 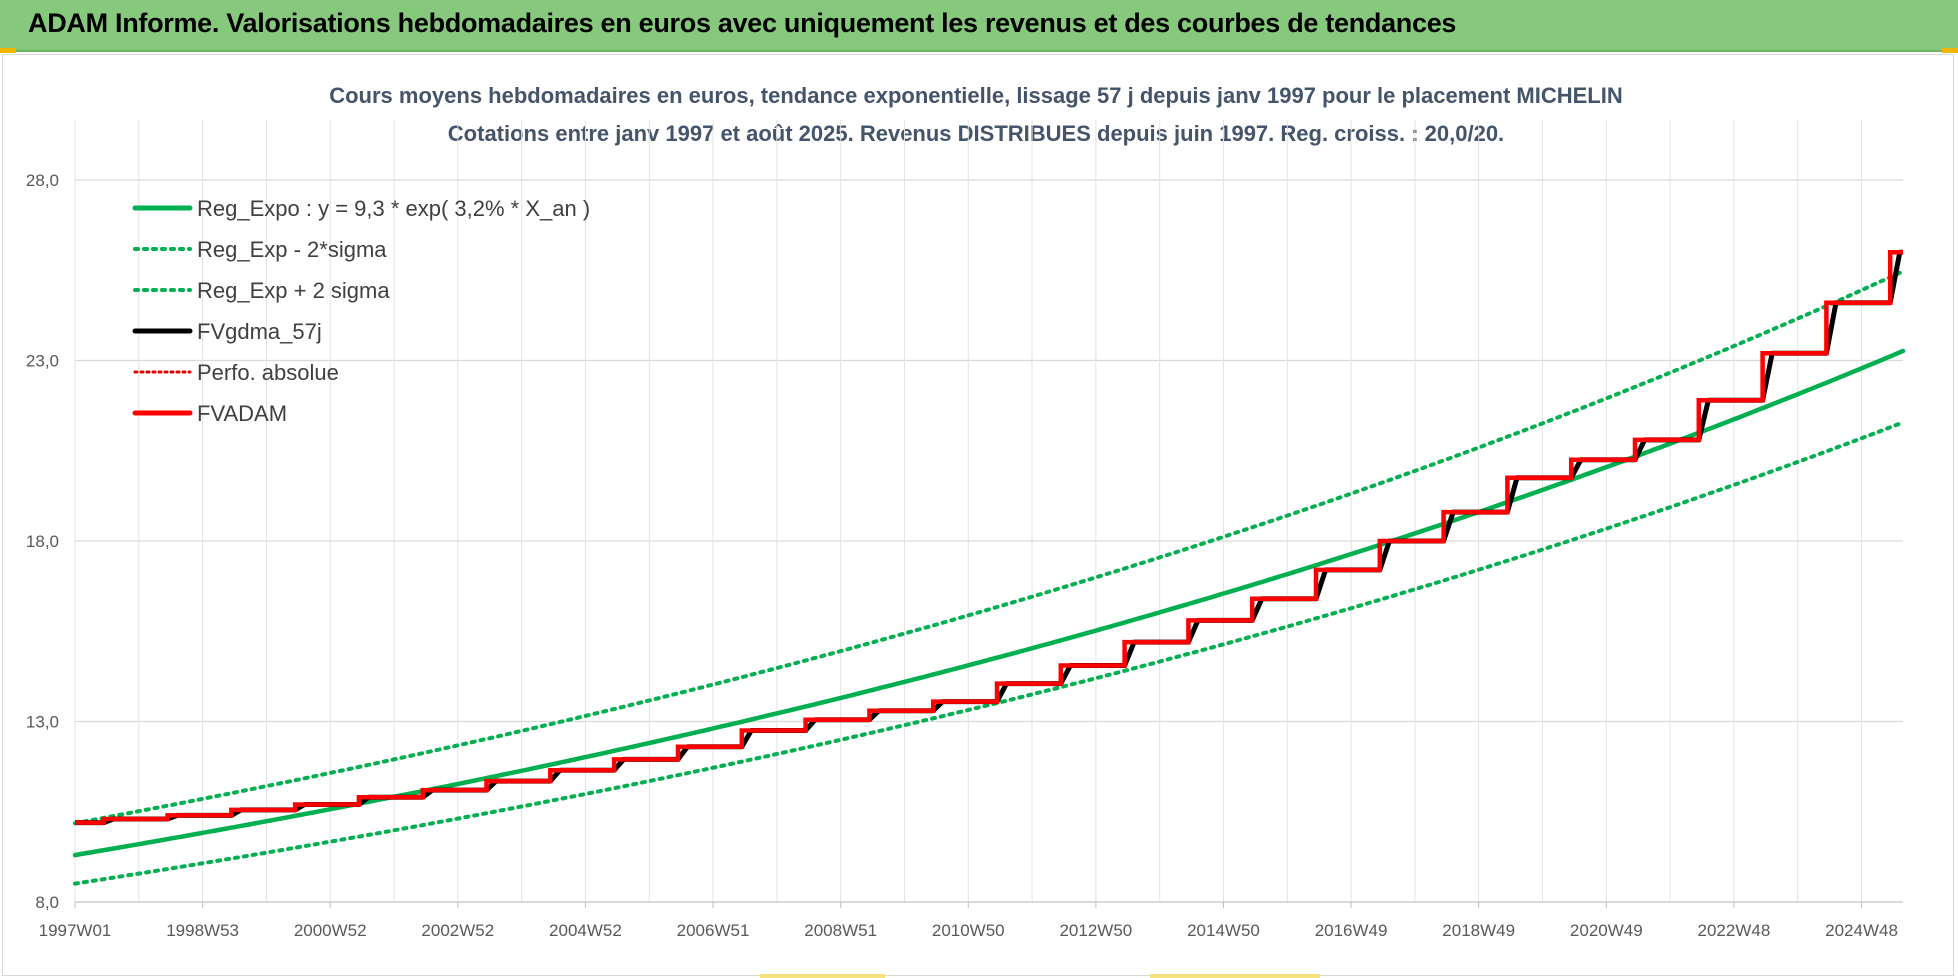 I want to click on legend-label: FVgdma_57j, so click(x=259, y=331).